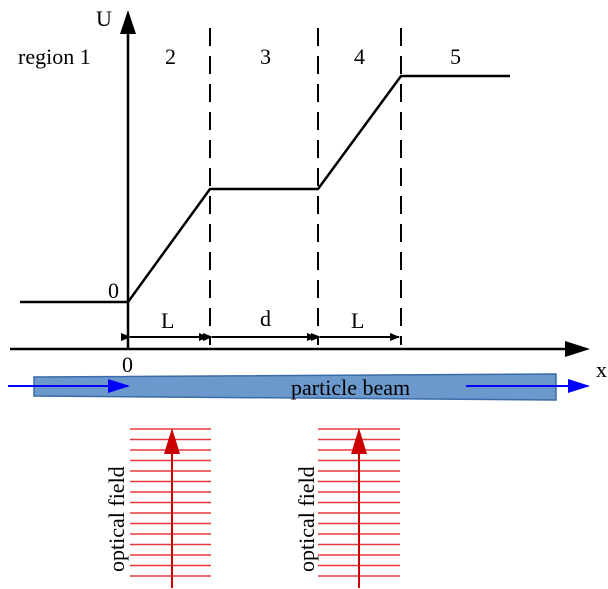  Describe the element at coordinates (113, 290) in the screenshot. I see `origin-y-label: 0` at that location.